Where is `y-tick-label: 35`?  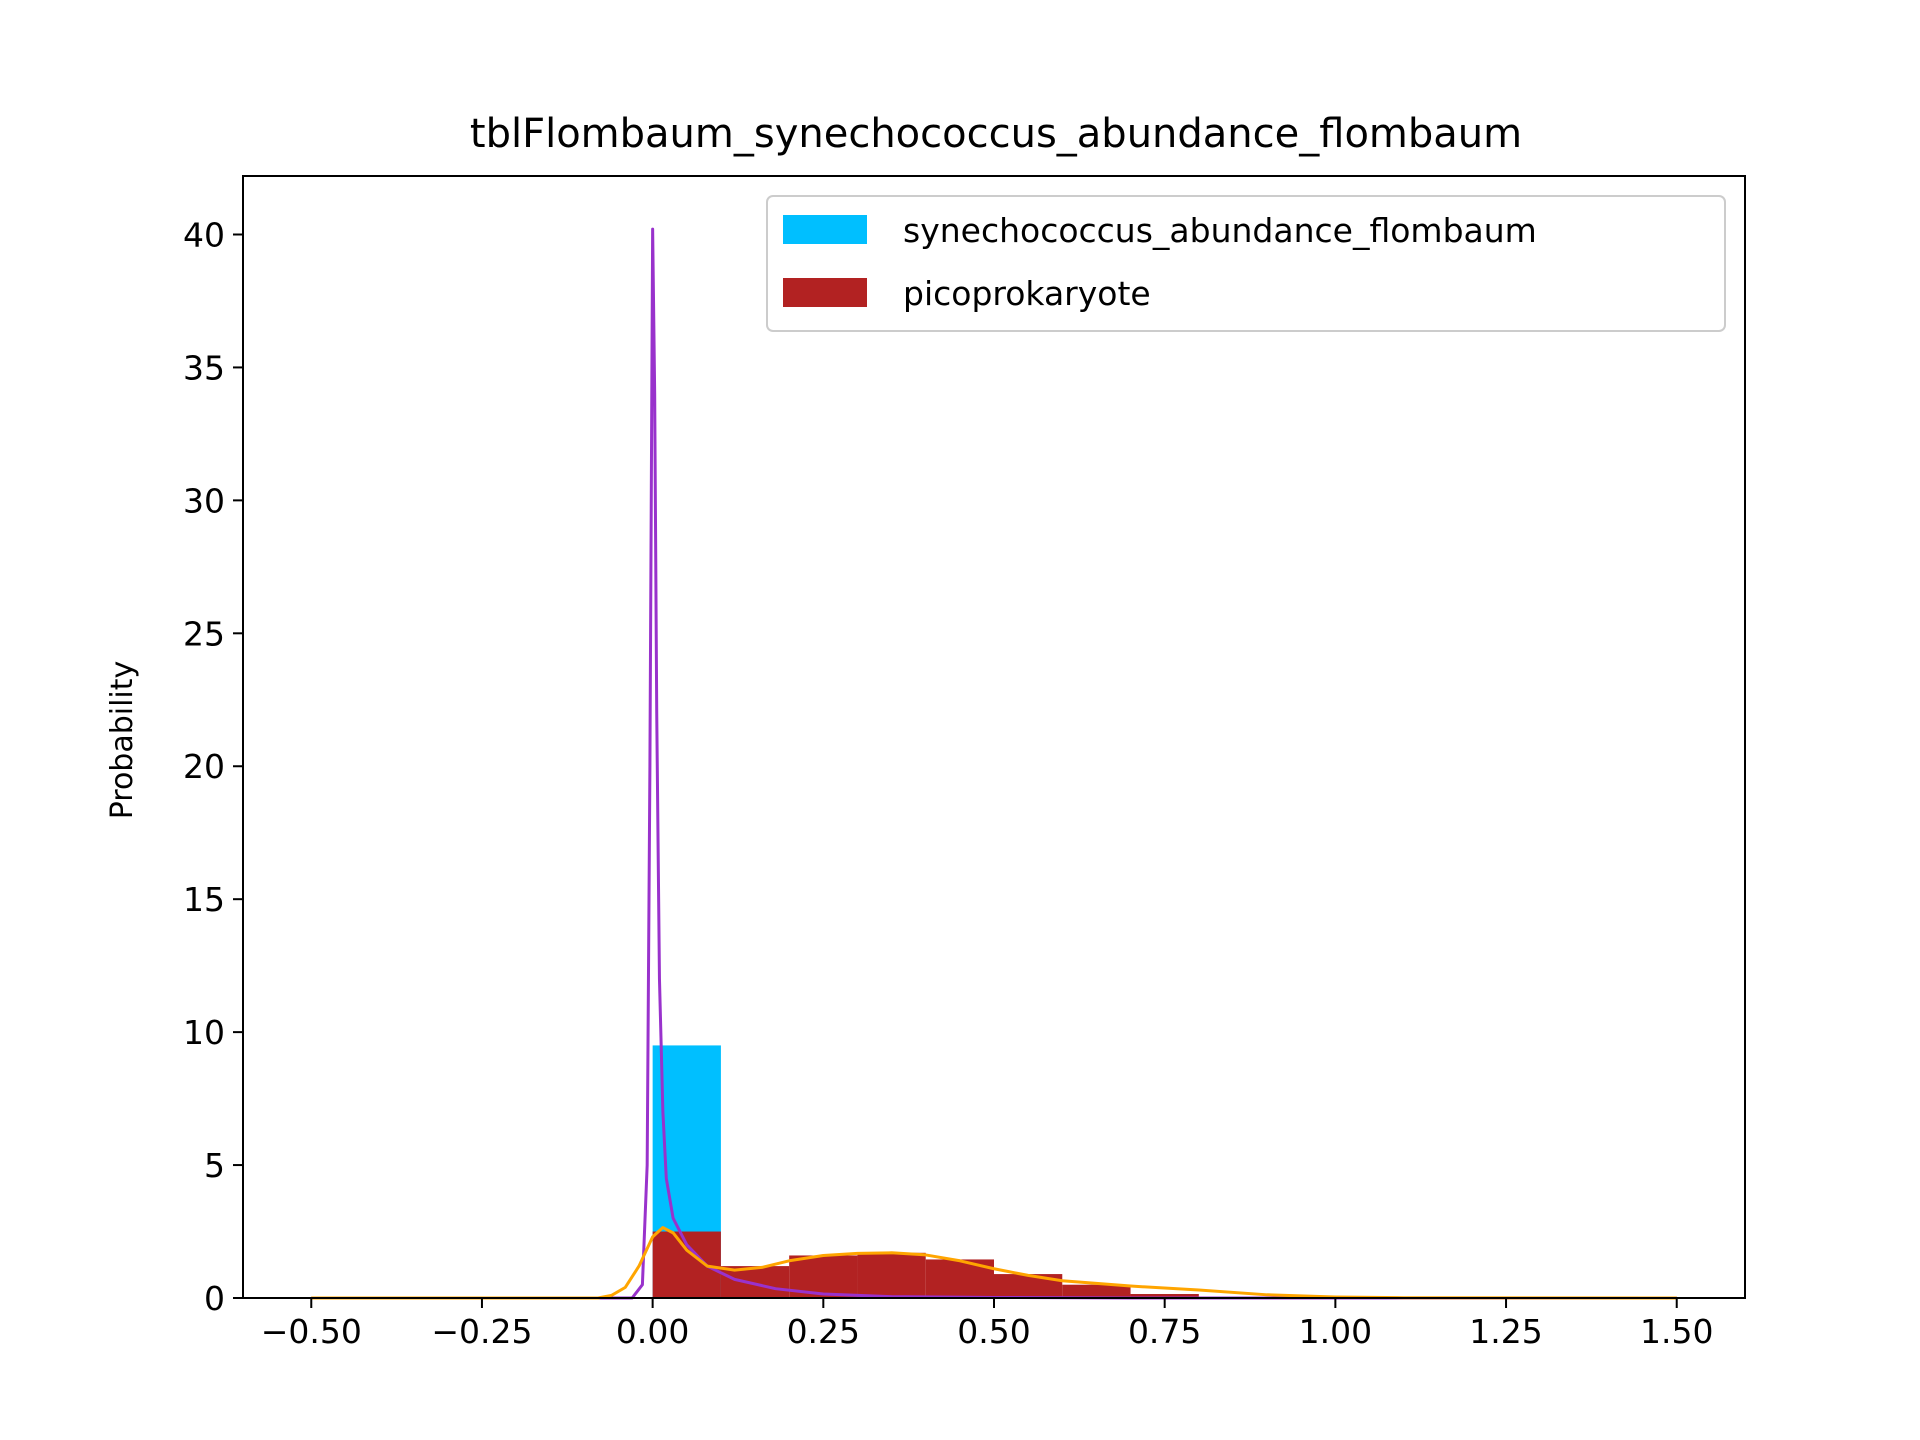
y-tick-label: 35 is located at coordinates (204, 367).